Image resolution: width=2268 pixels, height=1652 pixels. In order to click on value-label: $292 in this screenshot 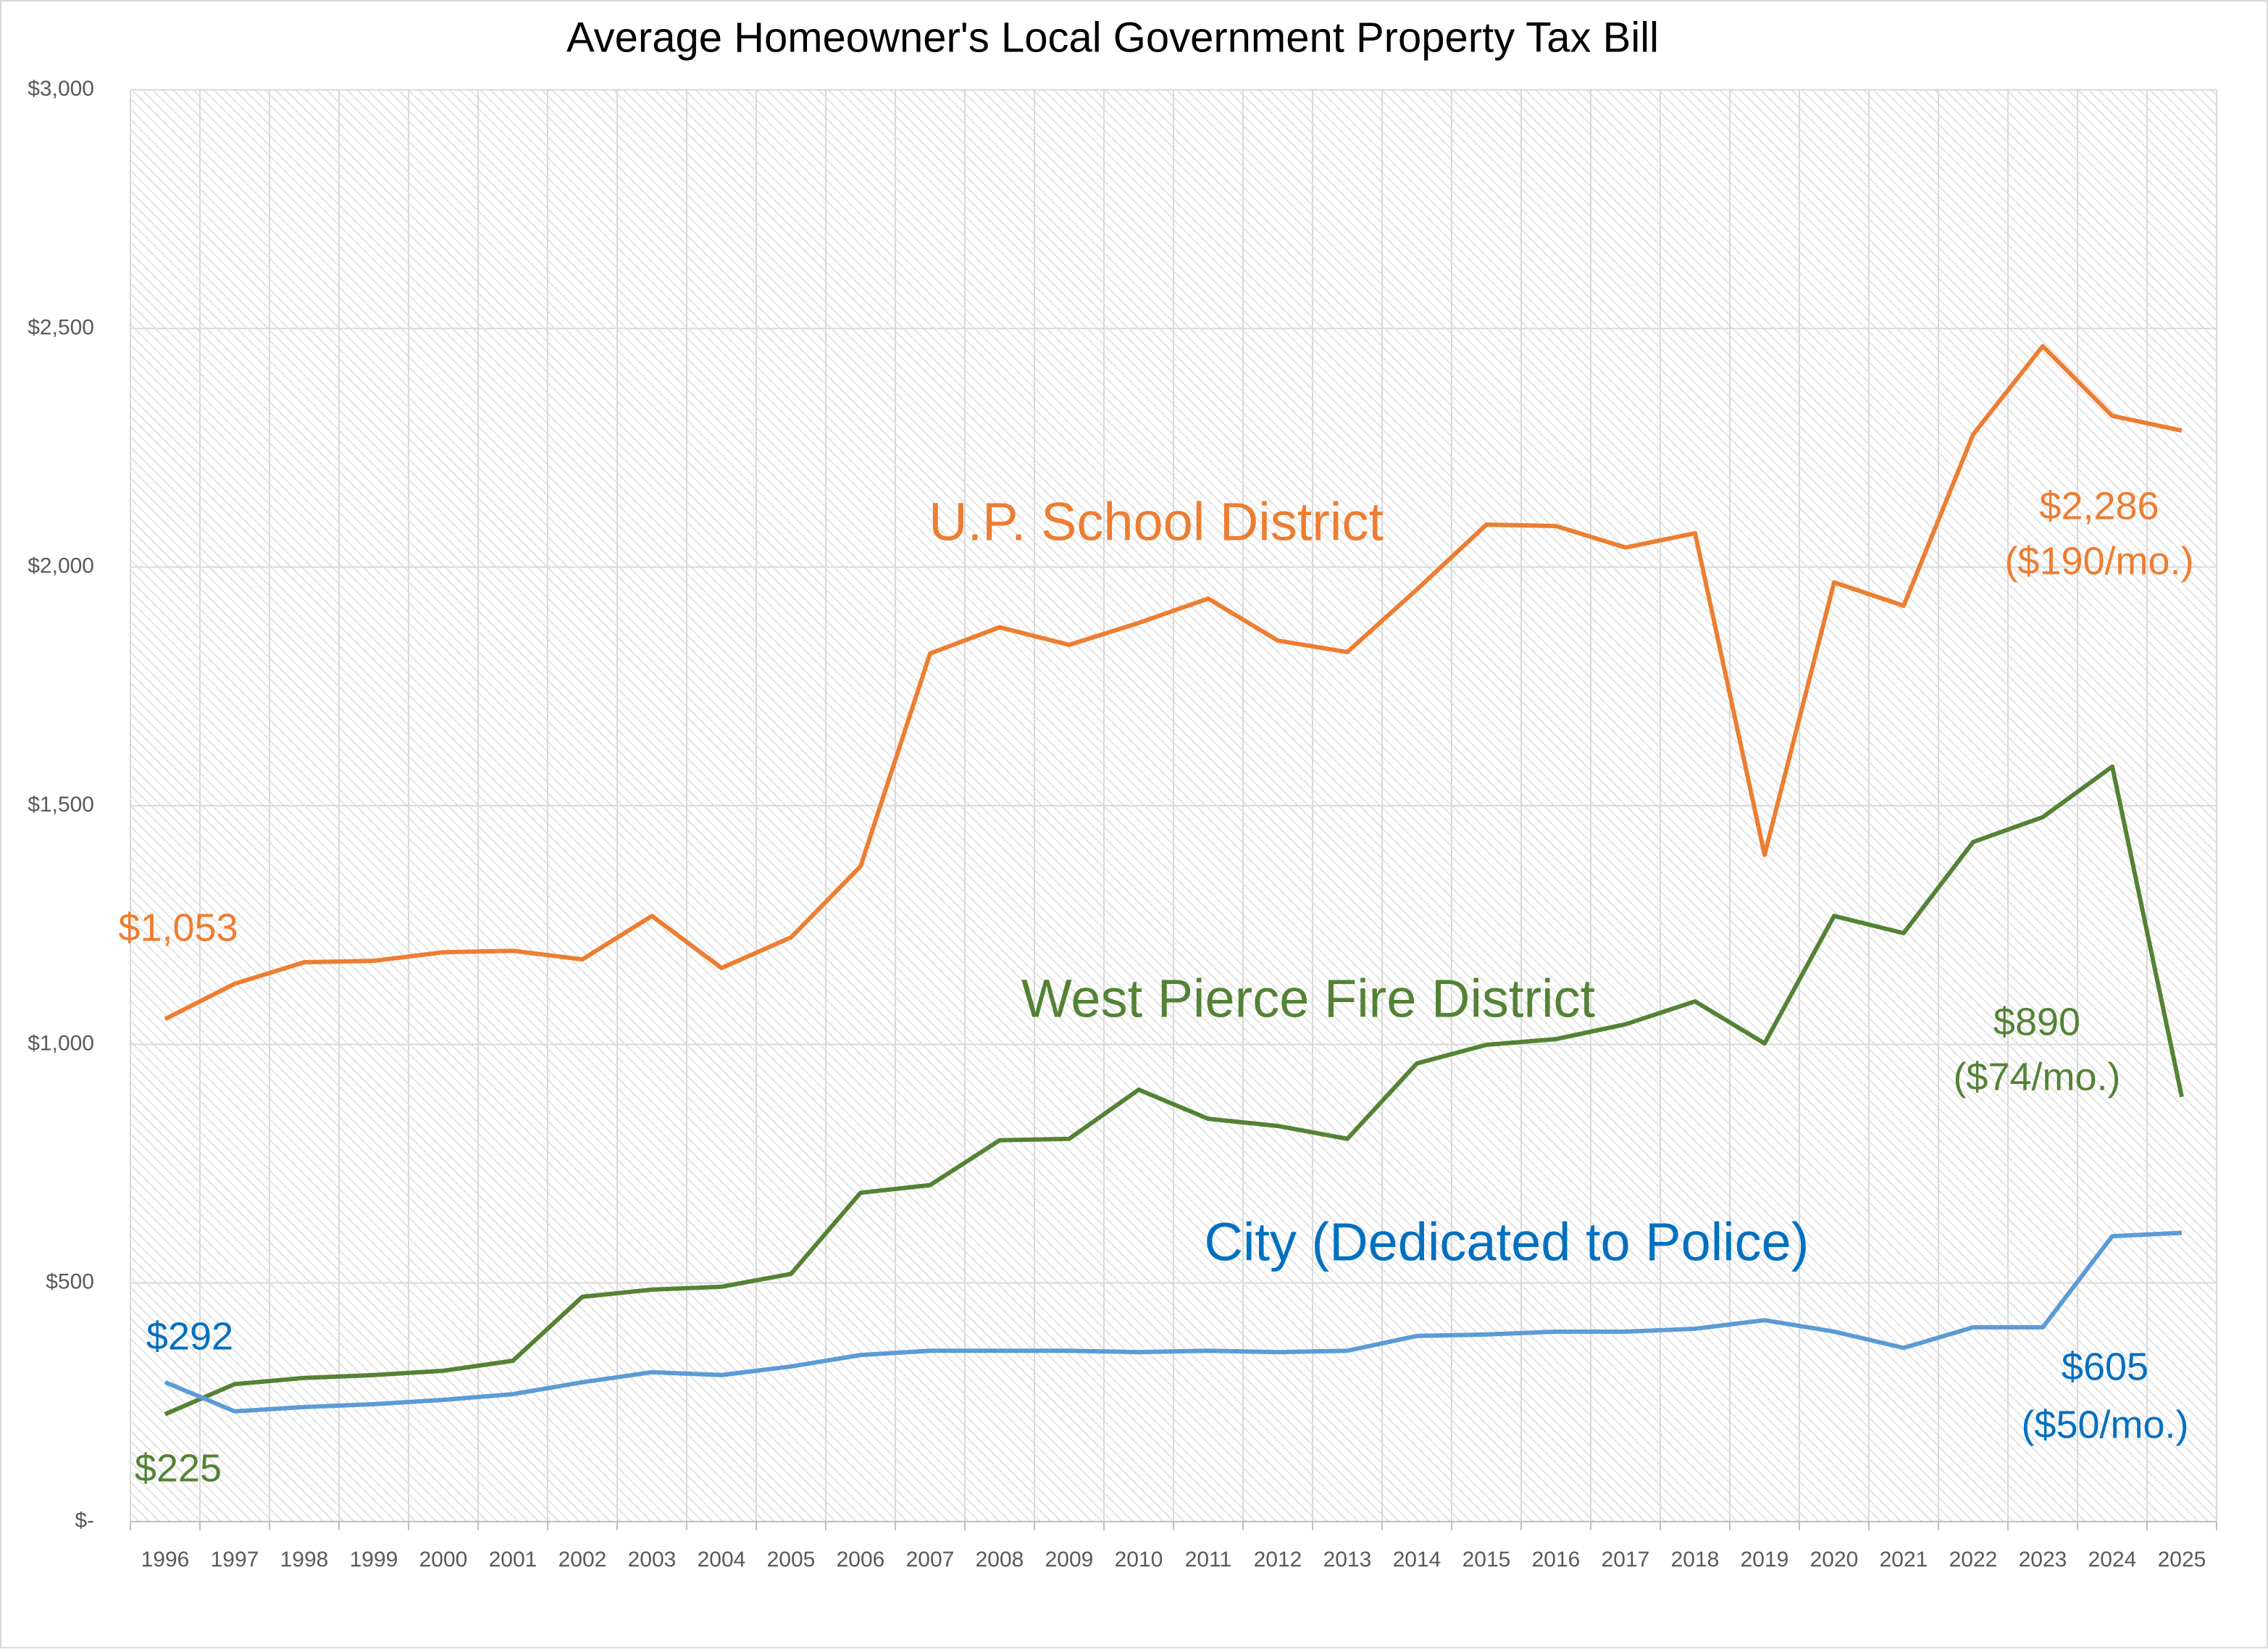, I will do `click(189, 1336)`.